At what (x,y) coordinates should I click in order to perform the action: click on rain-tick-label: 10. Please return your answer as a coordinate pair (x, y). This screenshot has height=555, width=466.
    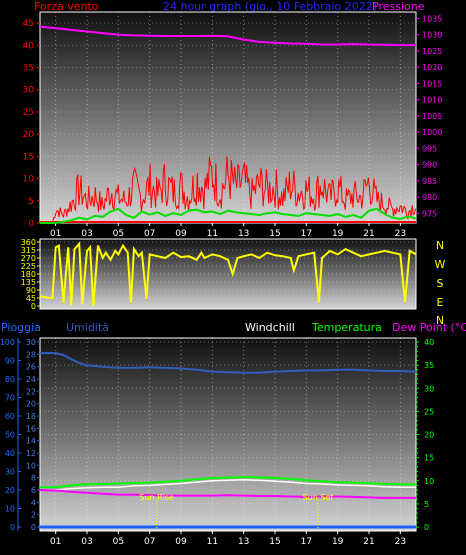
    Looking at the image, I should click on (10, 509).